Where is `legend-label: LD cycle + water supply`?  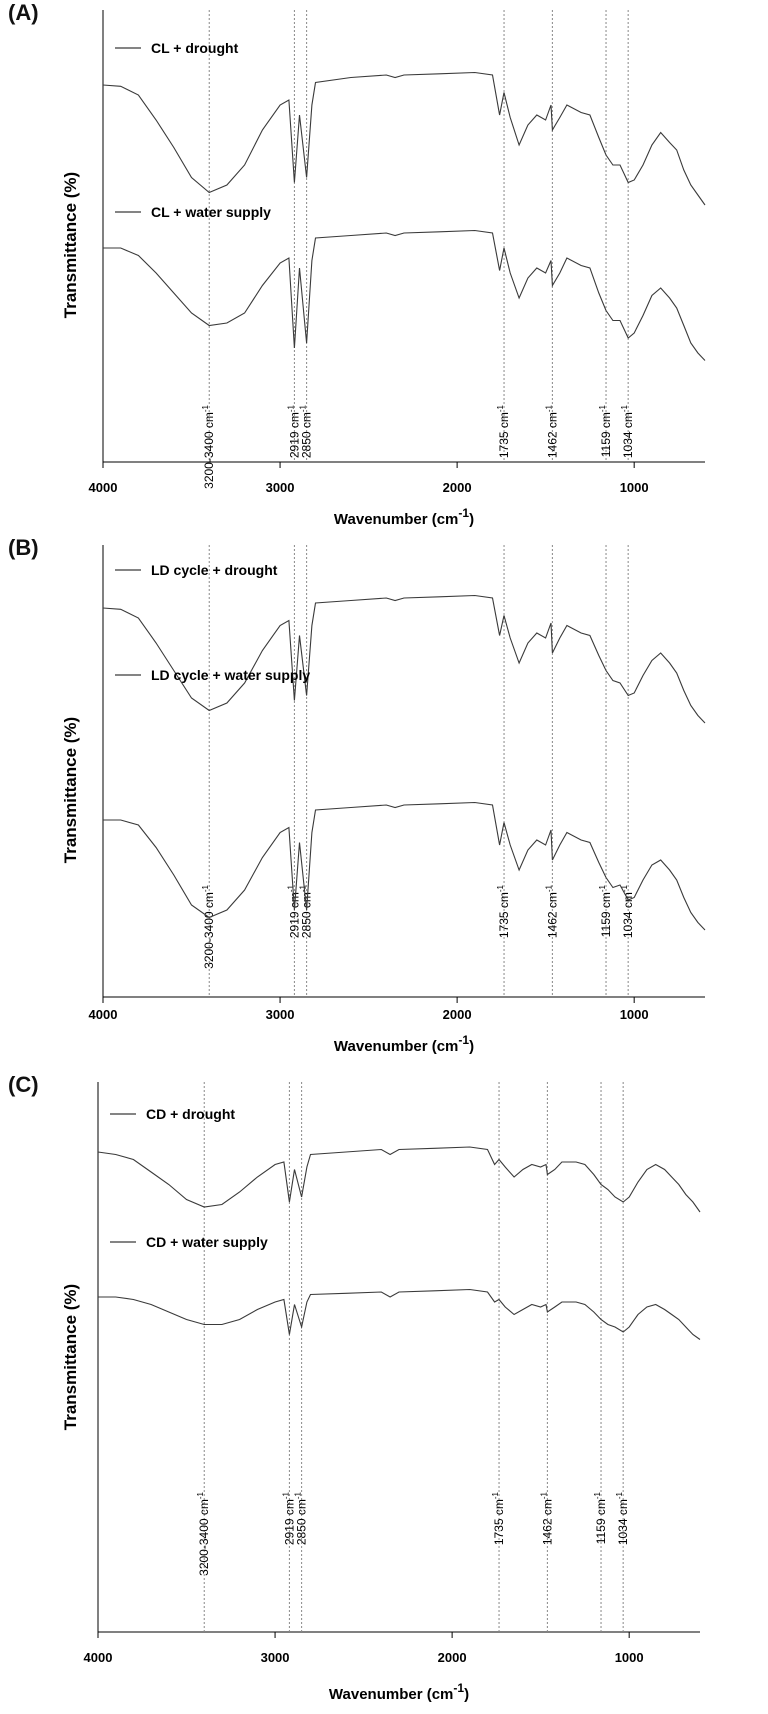 legend-label: LD cycle + water supply is located at coordinates (230, 675).